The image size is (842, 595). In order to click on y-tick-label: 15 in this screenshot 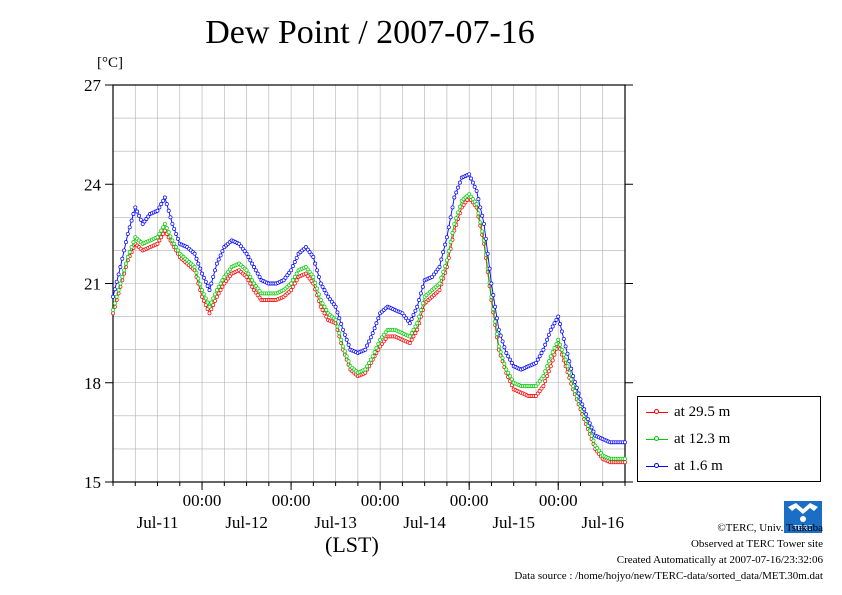, I will do `click(92, 482)`.